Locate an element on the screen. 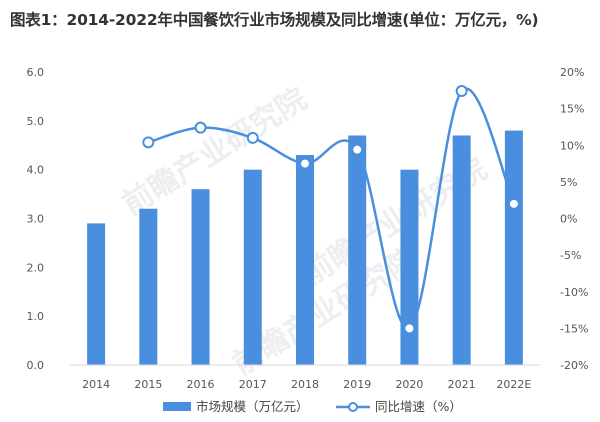  x-axis-tick-label: 2016 is located at coordinates (201, 384).